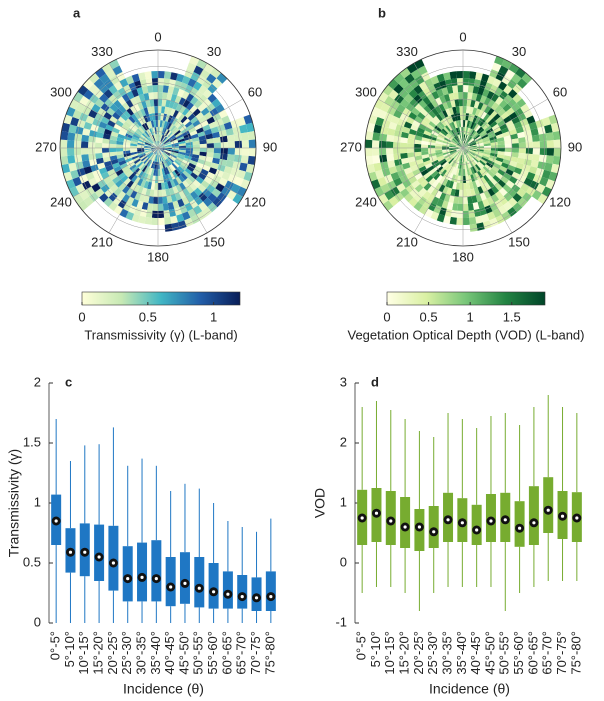 This screenshot has height=701, width=604. Describe the element at coordinates (37, 381) in the screenshot. I see `y-tick-label: 2` at that location.